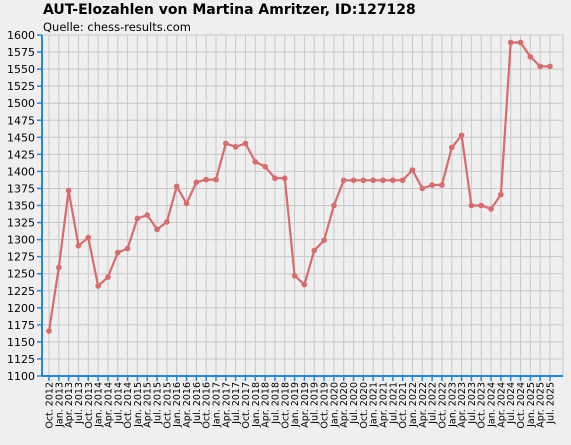 This screenshot has height=445, width=571. I want to click on x-tick-label: Jul. 2021, so click(393, 403).